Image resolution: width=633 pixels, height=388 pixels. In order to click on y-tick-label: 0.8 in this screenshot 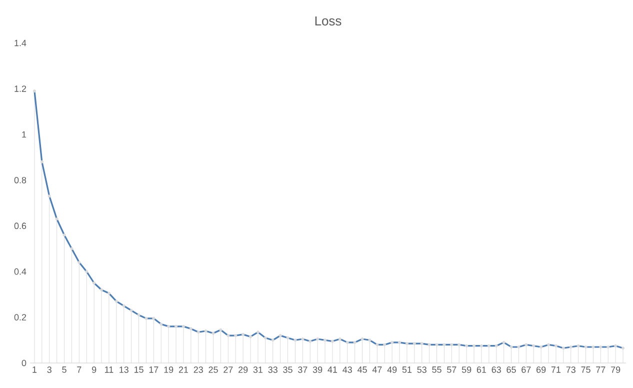, I will do `click(20, 180)`.